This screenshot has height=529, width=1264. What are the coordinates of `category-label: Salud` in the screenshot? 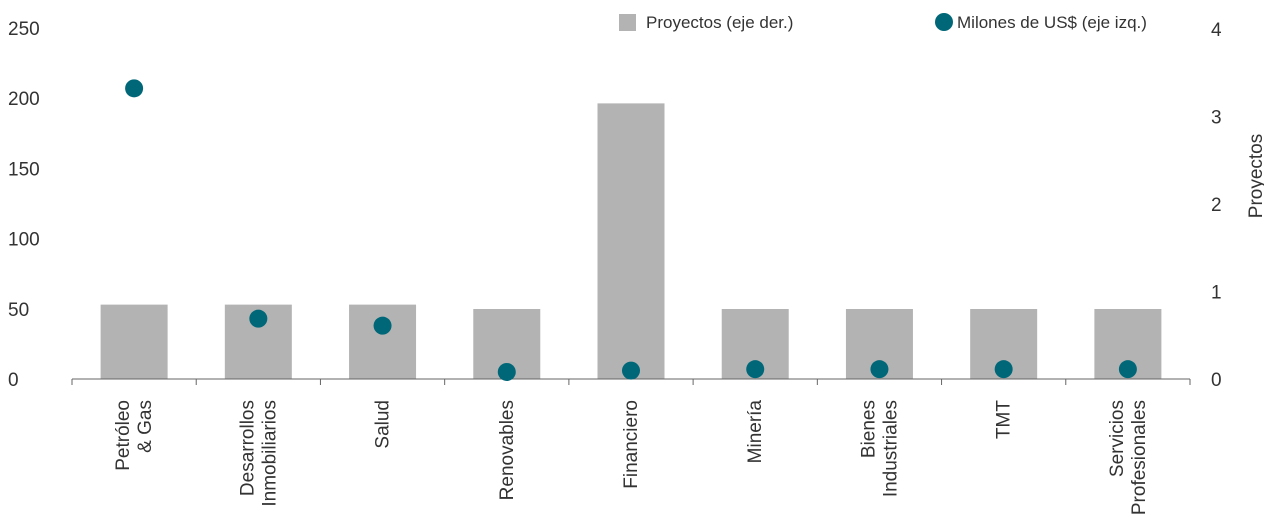 It's located at (383, 424).